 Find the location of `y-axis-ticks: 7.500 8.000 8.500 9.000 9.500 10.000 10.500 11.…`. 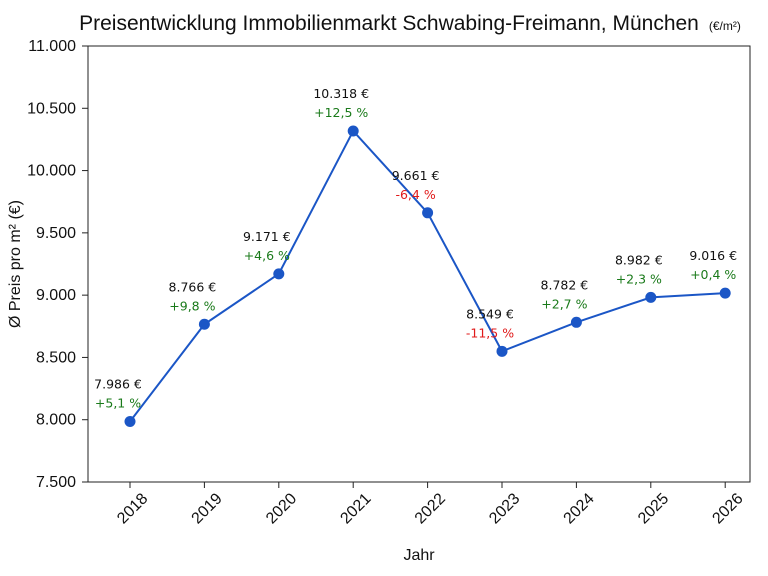

y-axis-ticks: 7.500 8.000 8.500 9.000 9.500 10.000 10.500 11.… is located at coordinates (57, 264).